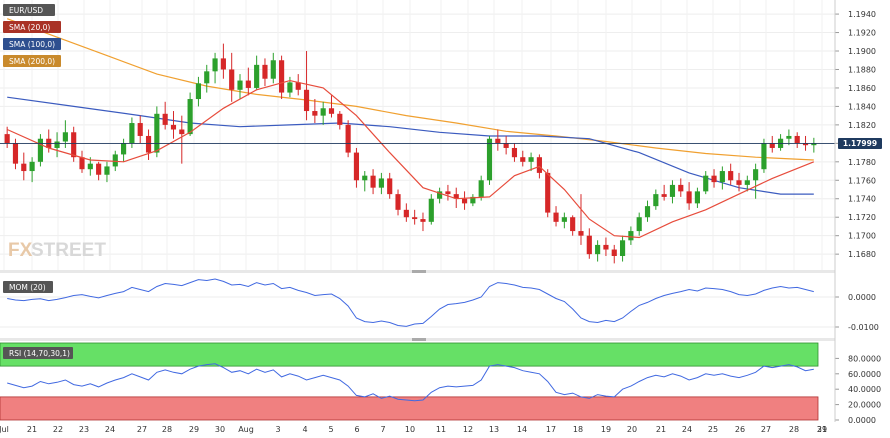  What do you see at coordinates (862, 125) in the screenshot?
I see `main-y-tick-label: 1.1820` at bounding box center [862, 125].